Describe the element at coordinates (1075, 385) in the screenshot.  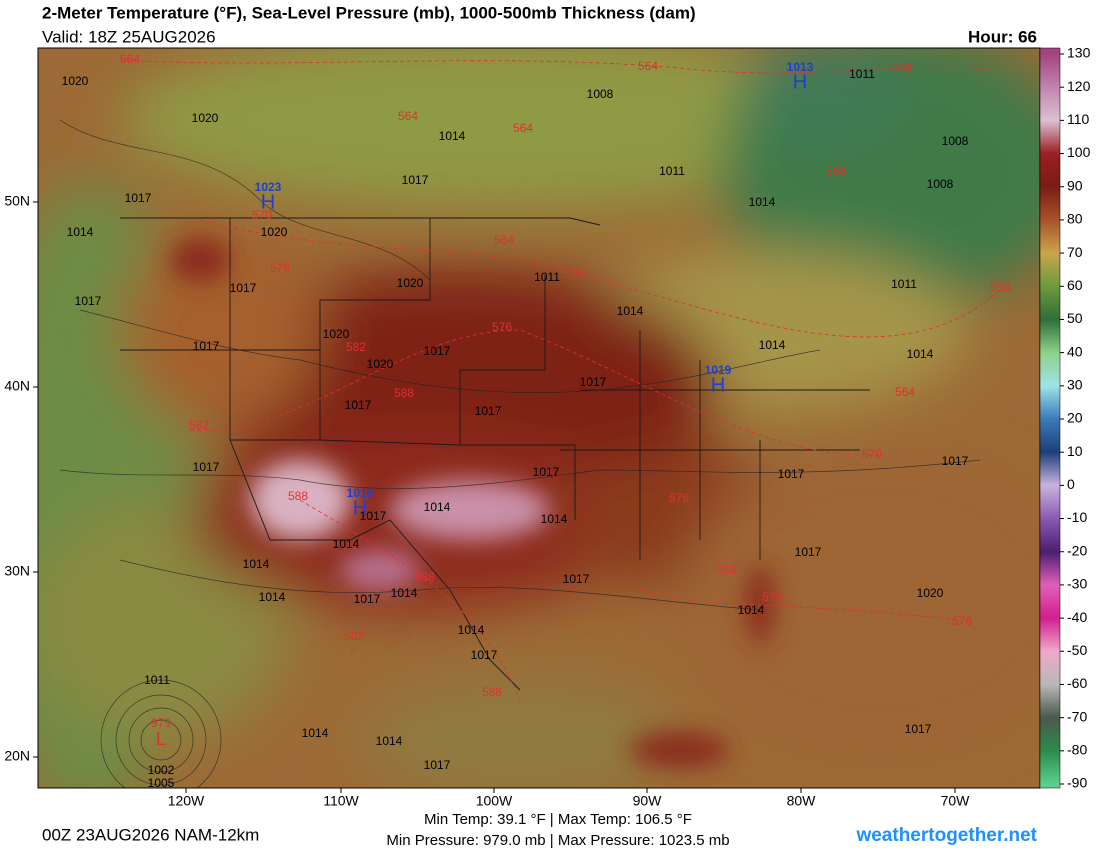
I see `colorbar-tick-label: 30` at that location.